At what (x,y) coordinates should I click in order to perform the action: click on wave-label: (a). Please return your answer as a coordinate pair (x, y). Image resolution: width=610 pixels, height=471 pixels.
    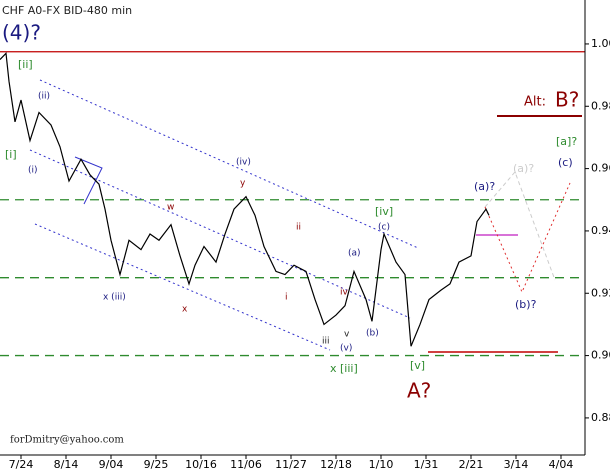
    Looking at the image, I should click on (354, 254).